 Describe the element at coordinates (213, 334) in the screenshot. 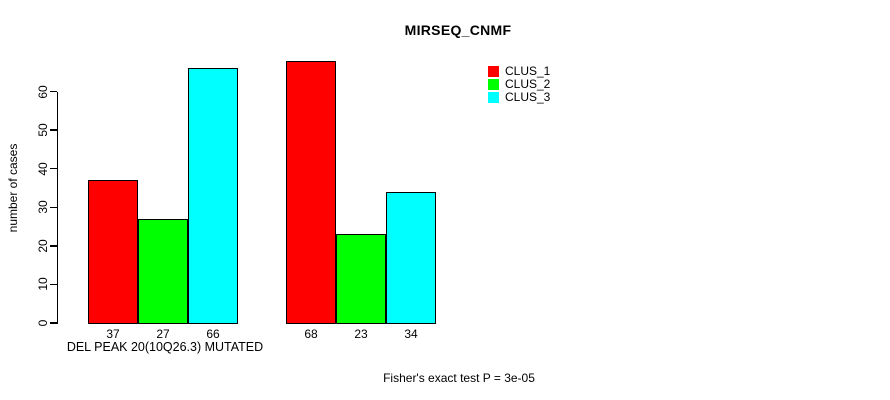

I see `bar-value-label: 66` at that location.